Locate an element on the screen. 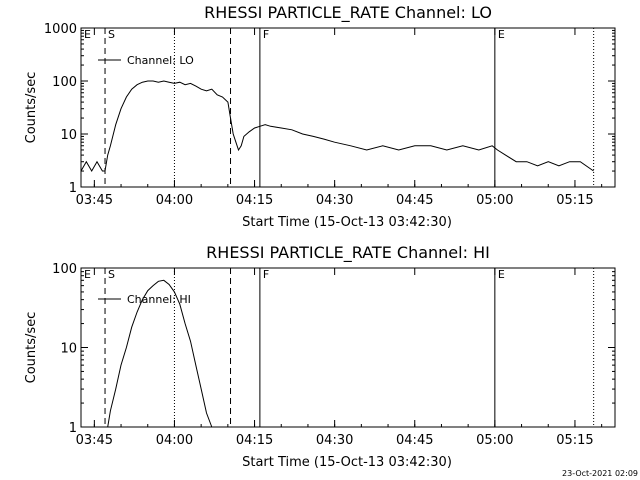 Image resolution: width=640 pixels, height=480 pixels. chart-title: RHESSI PARTICLE_RATE Channel: HI is located at coordinates (348, 253).